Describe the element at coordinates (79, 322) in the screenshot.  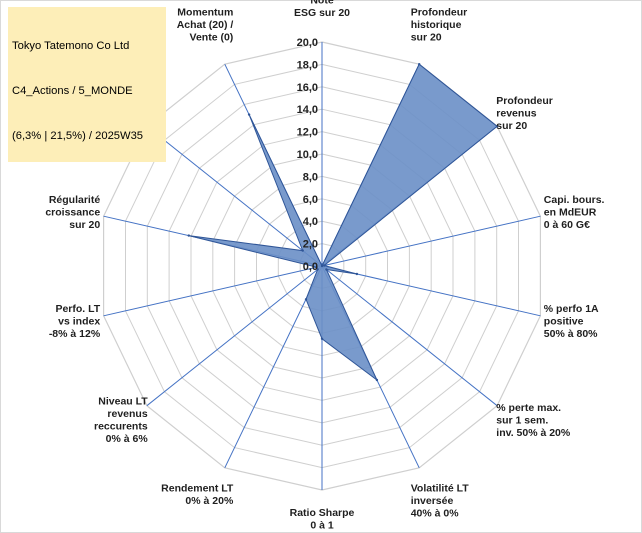
I see `axis-label-line: vs index` at that location.